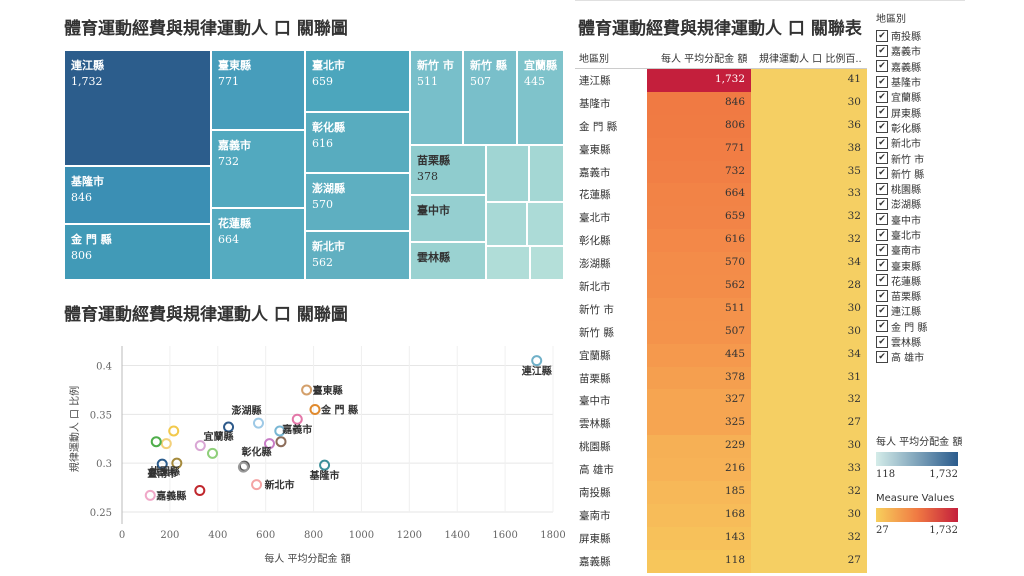  I want to click on budget-cell: 664, so click(699, 195).